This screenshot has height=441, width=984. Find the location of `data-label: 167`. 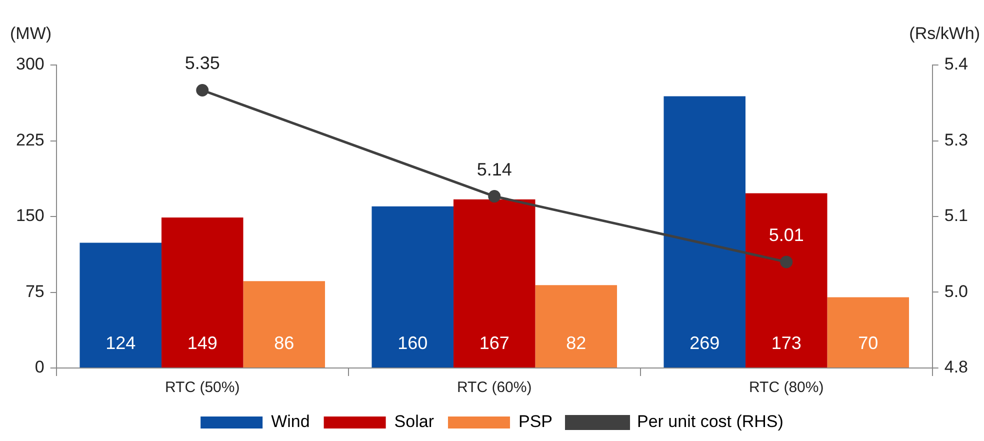

data-label: 167 is located at coordinates (494, 342).